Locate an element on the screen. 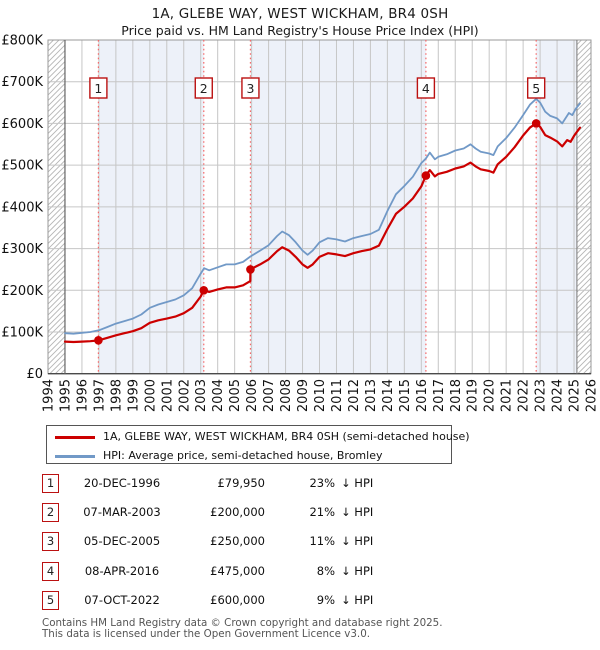 The image size is (600, 650). table-row: 1 20-DEC-1996 £79,950 23% ↓ HPI is located at coordinates (300, 486).